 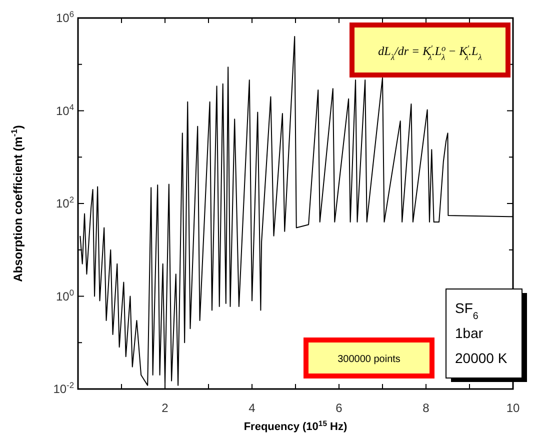 What do you see at coordinates (339, 408) in the screenshot?
I see `x-tick-label: 6` at bounding box center [339, 408].